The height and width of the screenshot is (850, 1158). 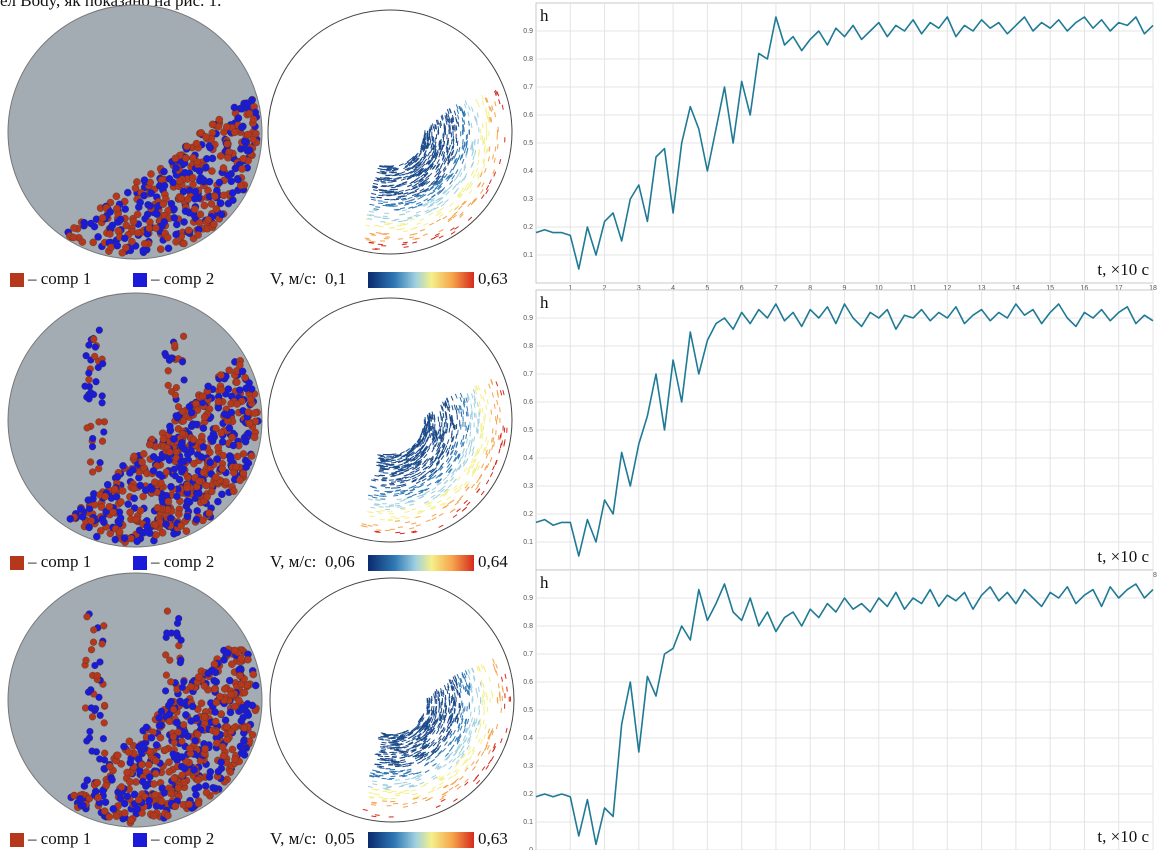 I want to click on scale-max: 0,64, so click(x=493, y=561).